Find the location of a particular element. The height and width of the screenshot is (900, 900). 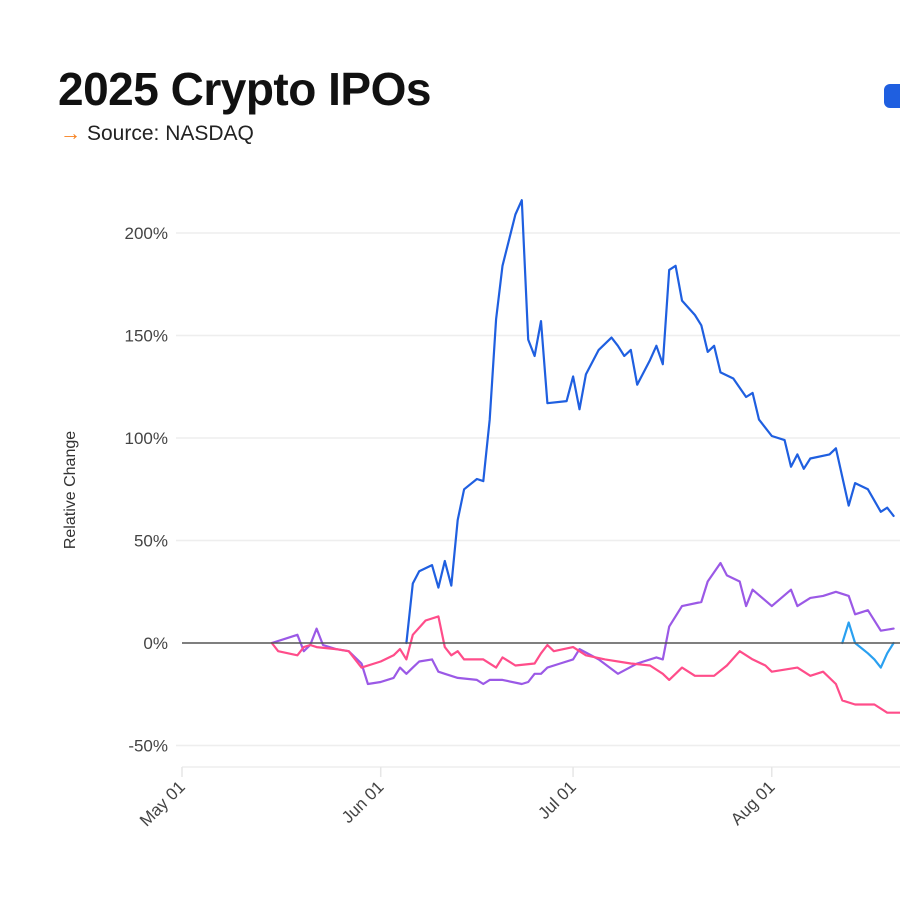

chart-title: 2025 Crypto IPOs is located at coordinates (244, 89).